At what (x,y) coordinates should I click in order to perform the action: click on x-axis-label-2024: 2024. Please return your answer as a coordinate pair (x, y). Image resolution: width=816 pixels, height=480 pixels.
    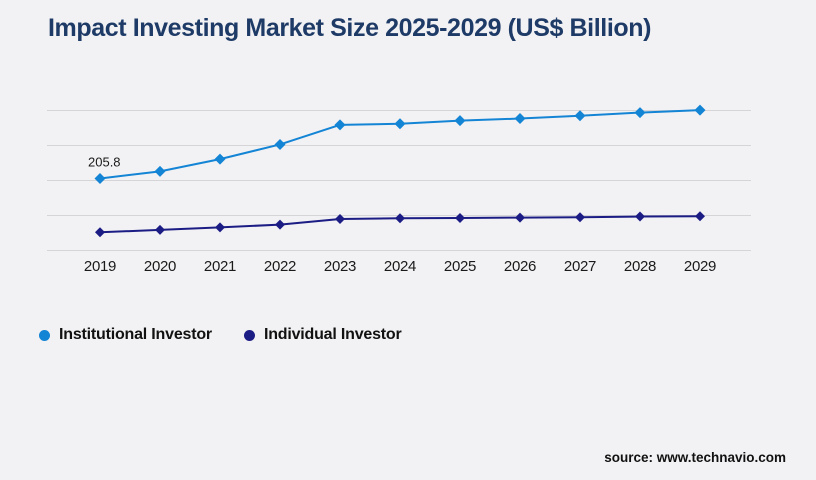
    Looking at the image, I should click on (400, 266).